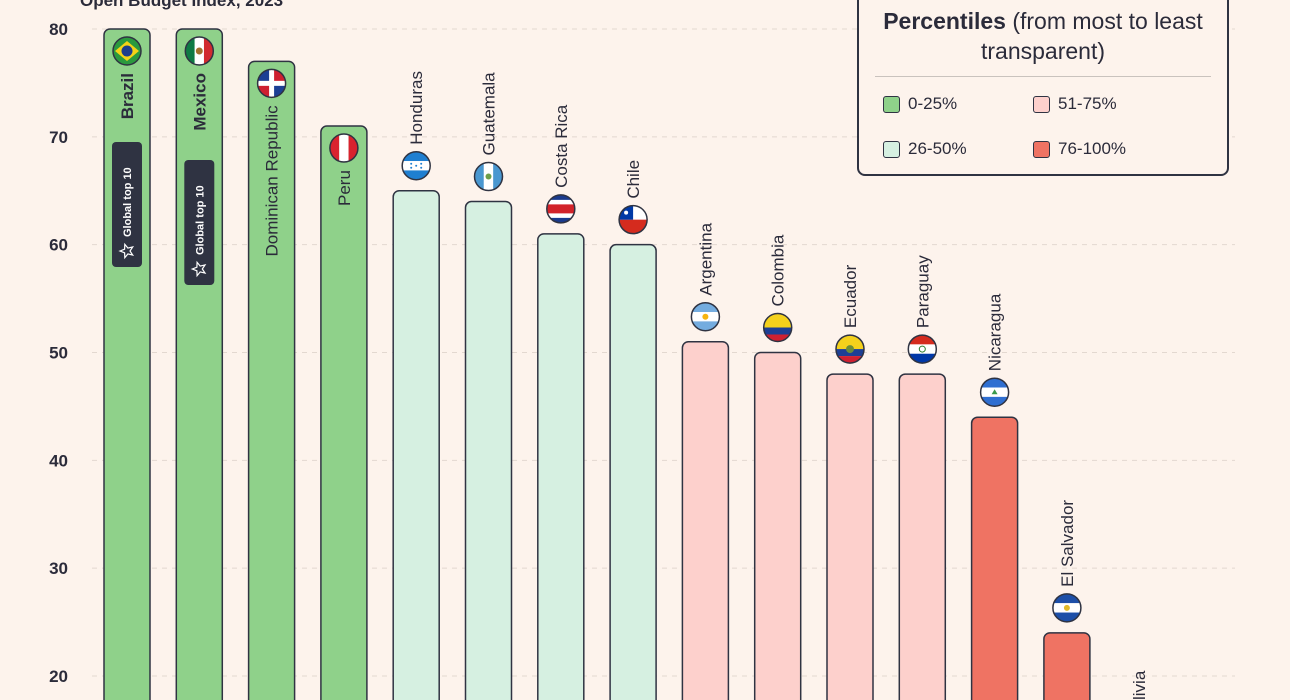 The height and width of the screenshot is (700, 1290). I want to click on bar-label-paraguay: Paraguay, so click(922, 291).